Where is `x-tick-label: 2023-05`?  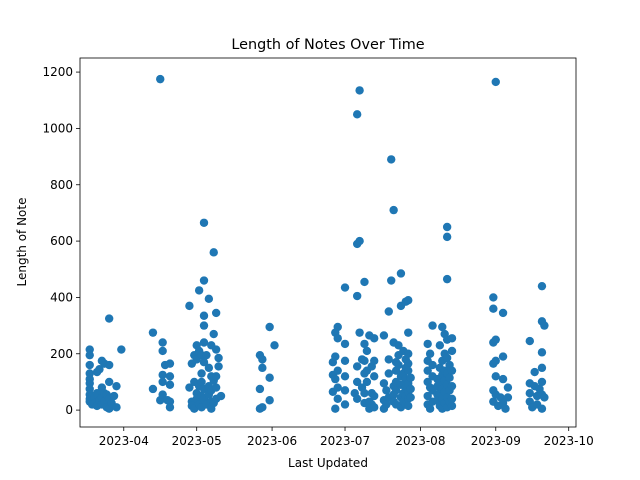
x-tick-label: 2023-05 is located at coordinates (197, 441).